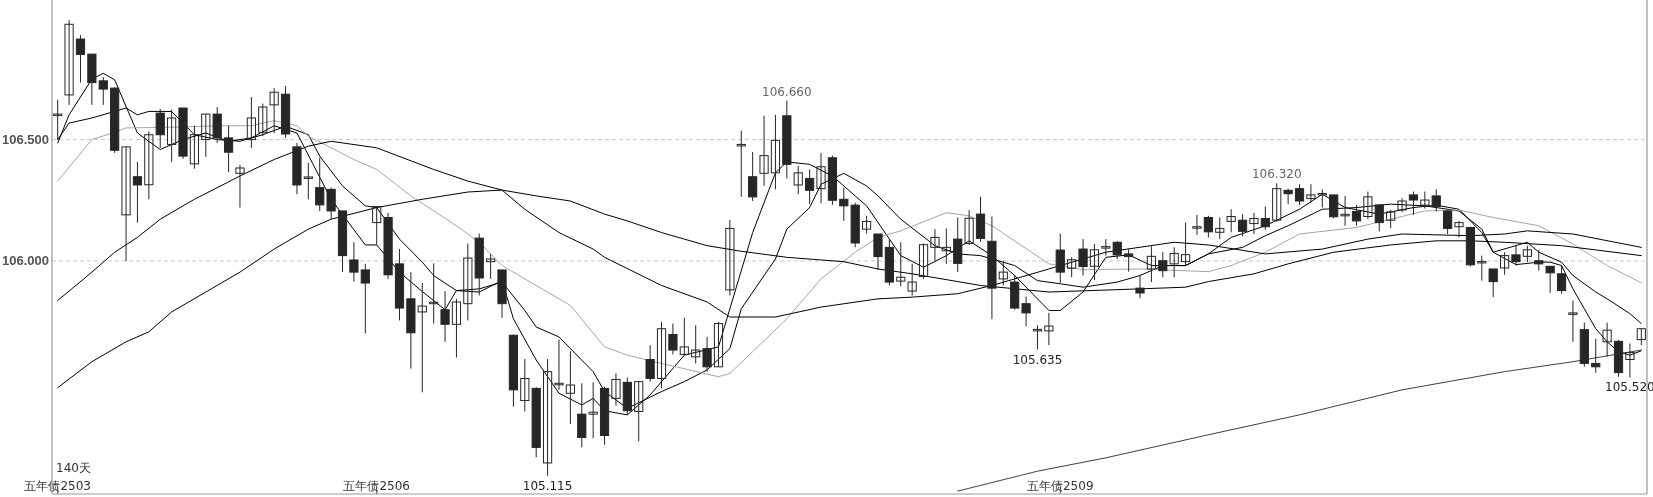  What do you see at coordinates (547, 485) in the screenshot?
I see `annotation: 105.115` at bounding box center [547, 485].